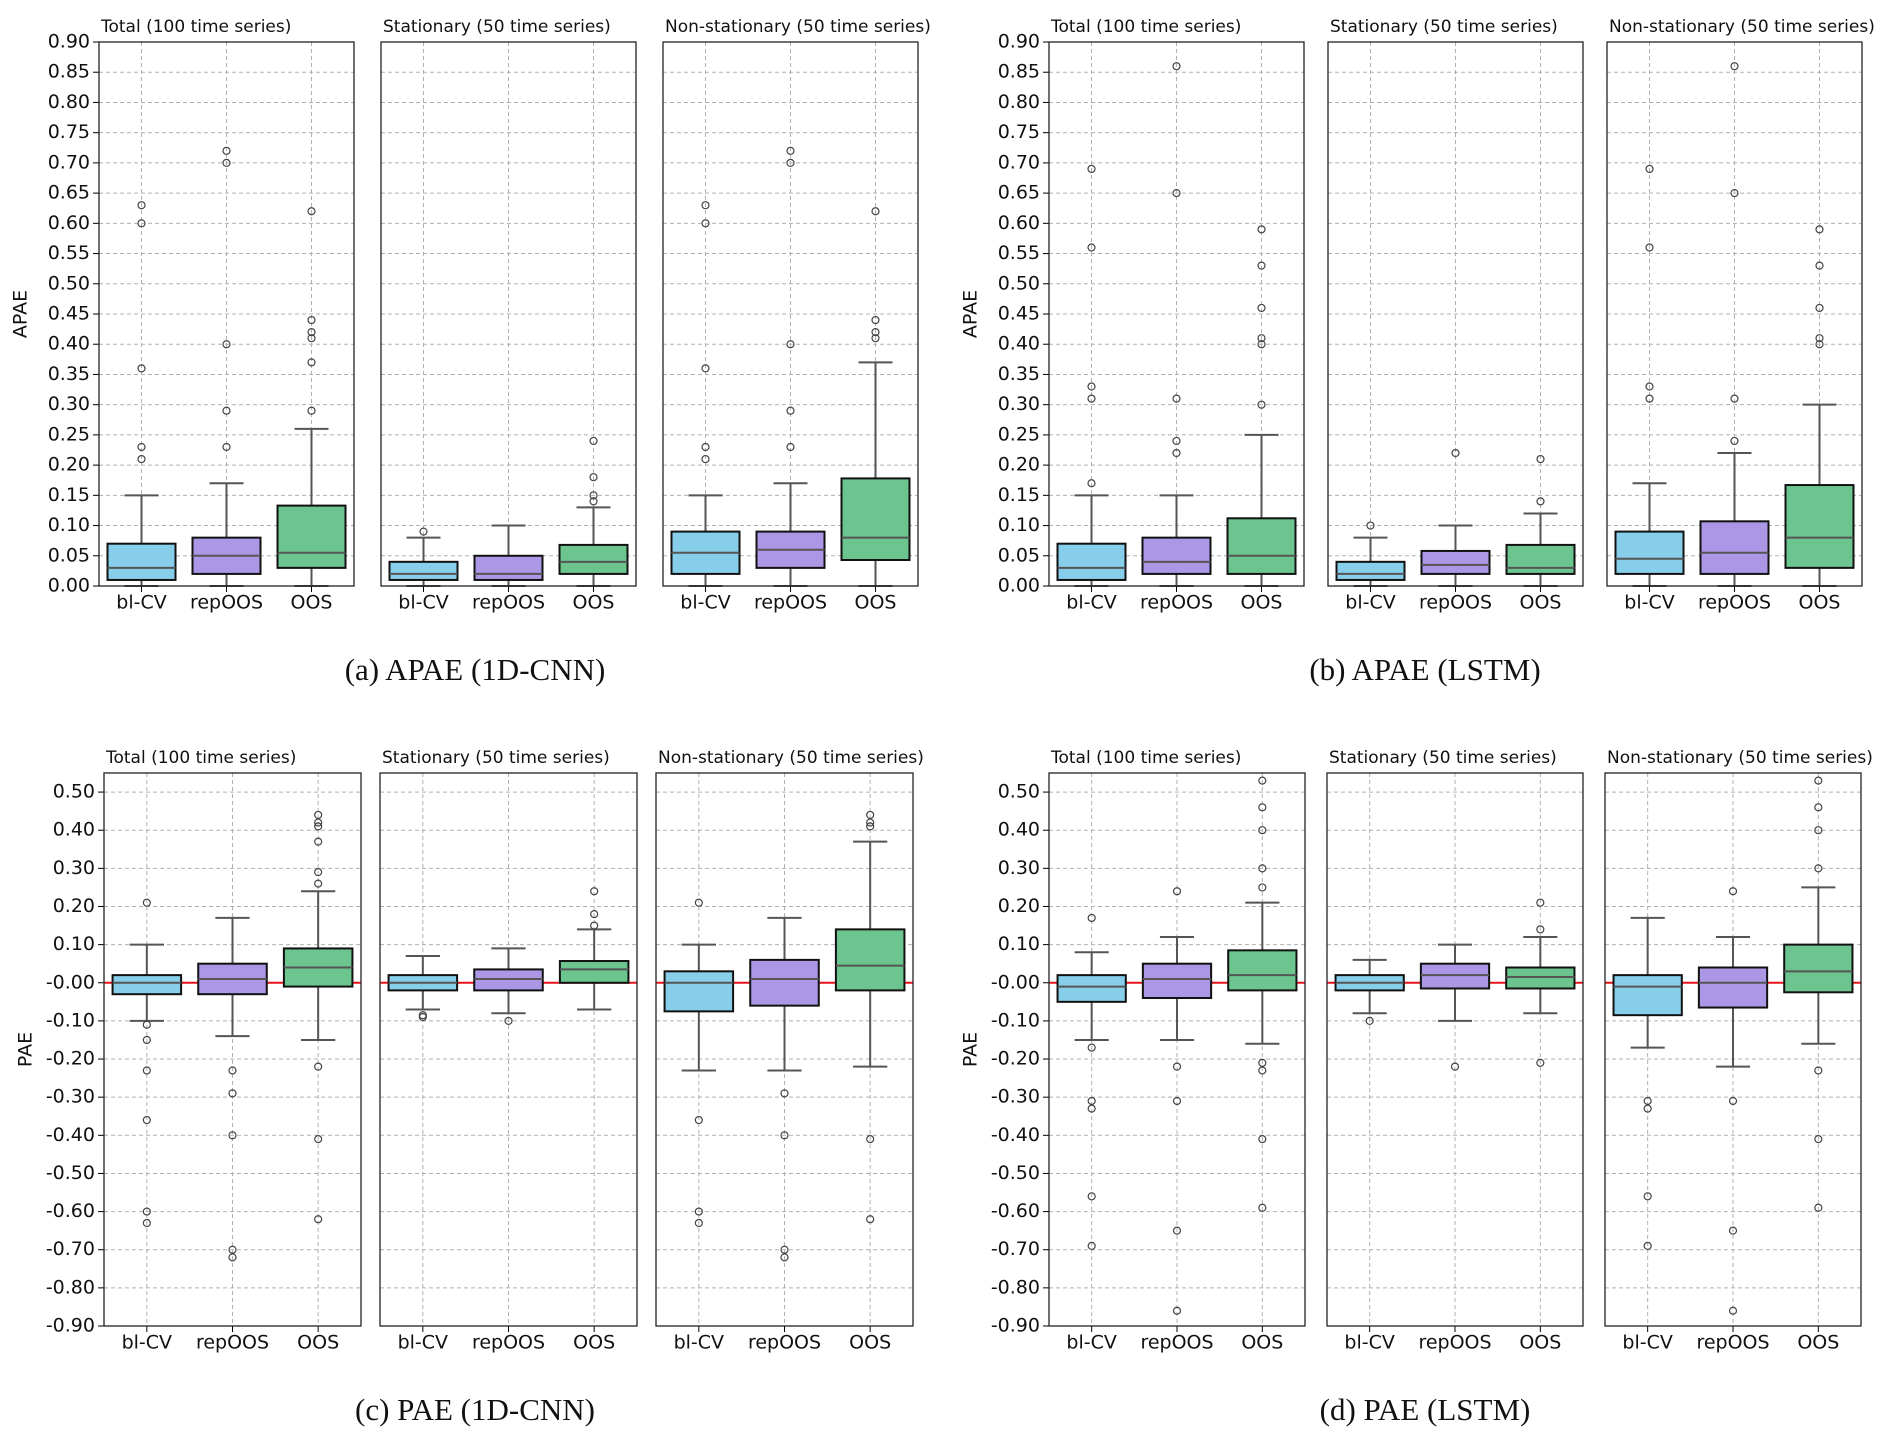 This screenshot has height=1445, width=1892. I want to click on y-tick-label: 0.50, so click(74, 792).